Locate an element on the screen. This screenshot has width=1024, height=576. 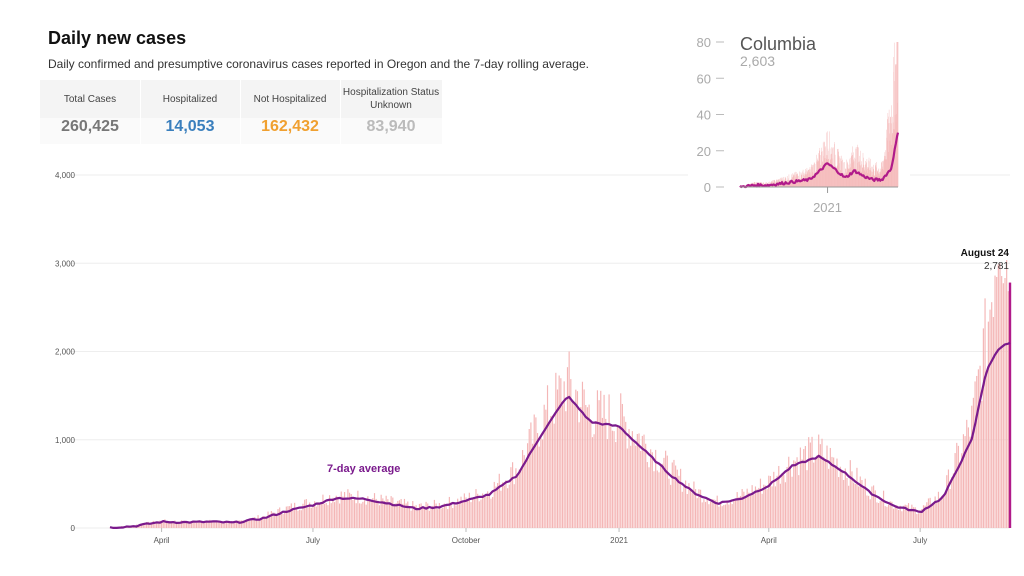
average-annotation: 7-day average is located at coordinates (363, 469).